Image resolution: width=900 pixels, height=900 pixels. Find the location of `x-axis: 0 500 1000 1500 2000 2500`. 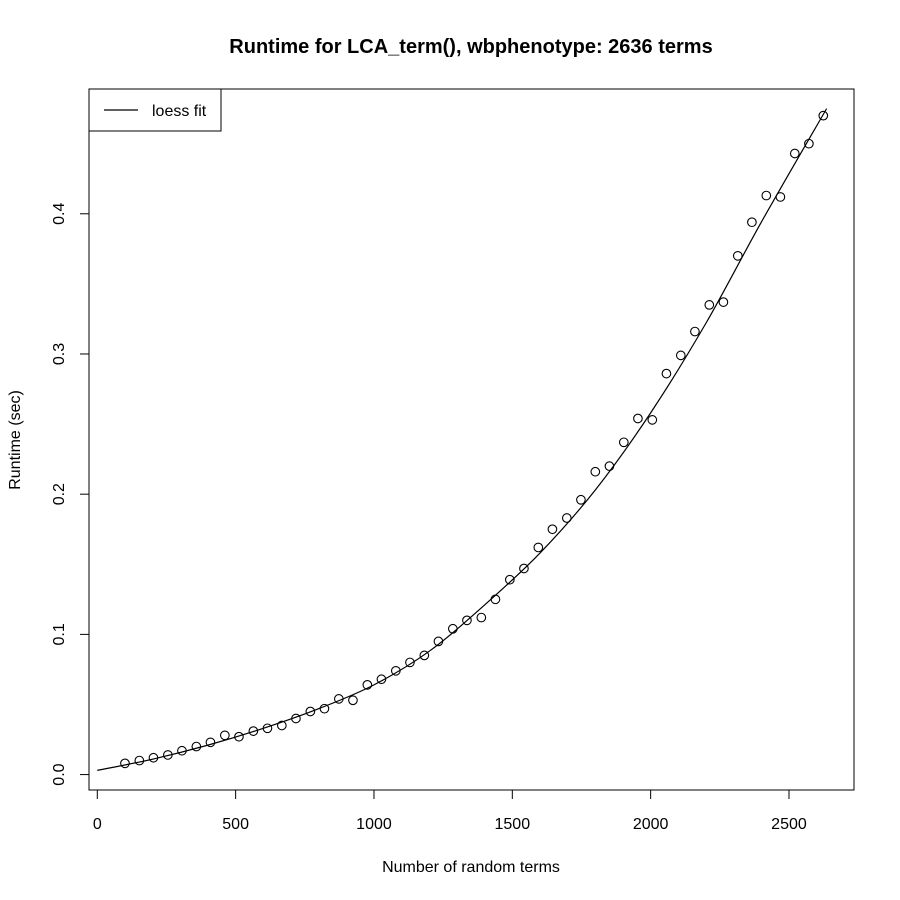

x-axis: 0 500 1000 1500 2000 2500 is located at coordinates (450, 811).